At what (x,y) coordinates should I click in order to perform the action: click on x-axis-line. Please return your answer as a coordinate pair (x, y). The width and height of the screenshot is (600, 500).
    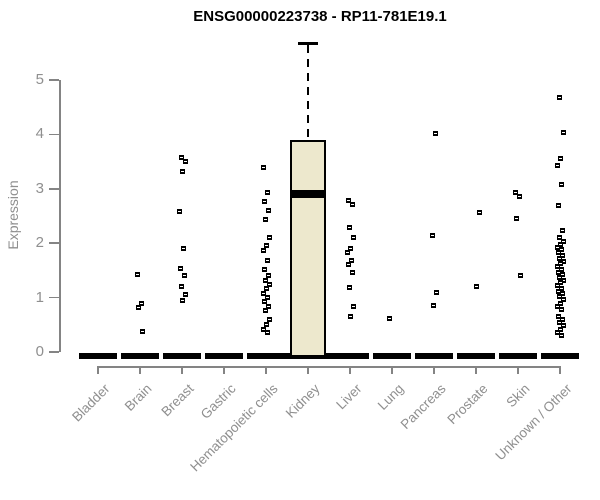
    Looking at the image, I should click on (329, 367).